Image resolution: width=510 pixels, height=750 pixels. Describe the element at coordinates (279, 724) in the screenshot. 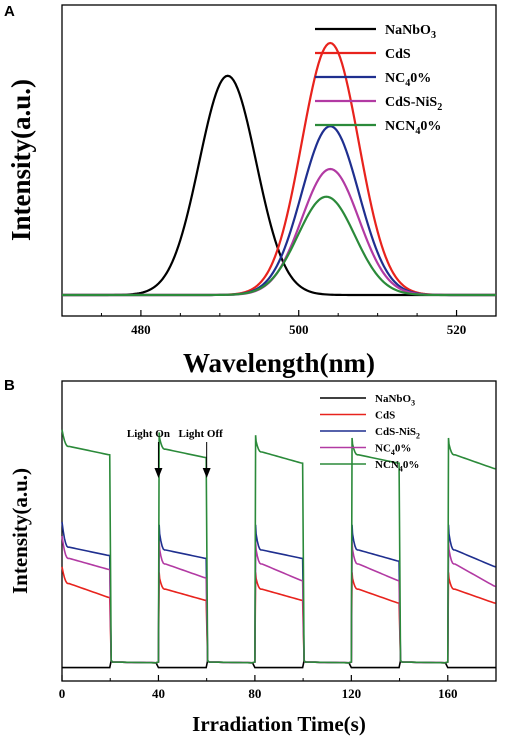

I see `panel-b-x-axis-title: Irradiation Time(s)` at that location.